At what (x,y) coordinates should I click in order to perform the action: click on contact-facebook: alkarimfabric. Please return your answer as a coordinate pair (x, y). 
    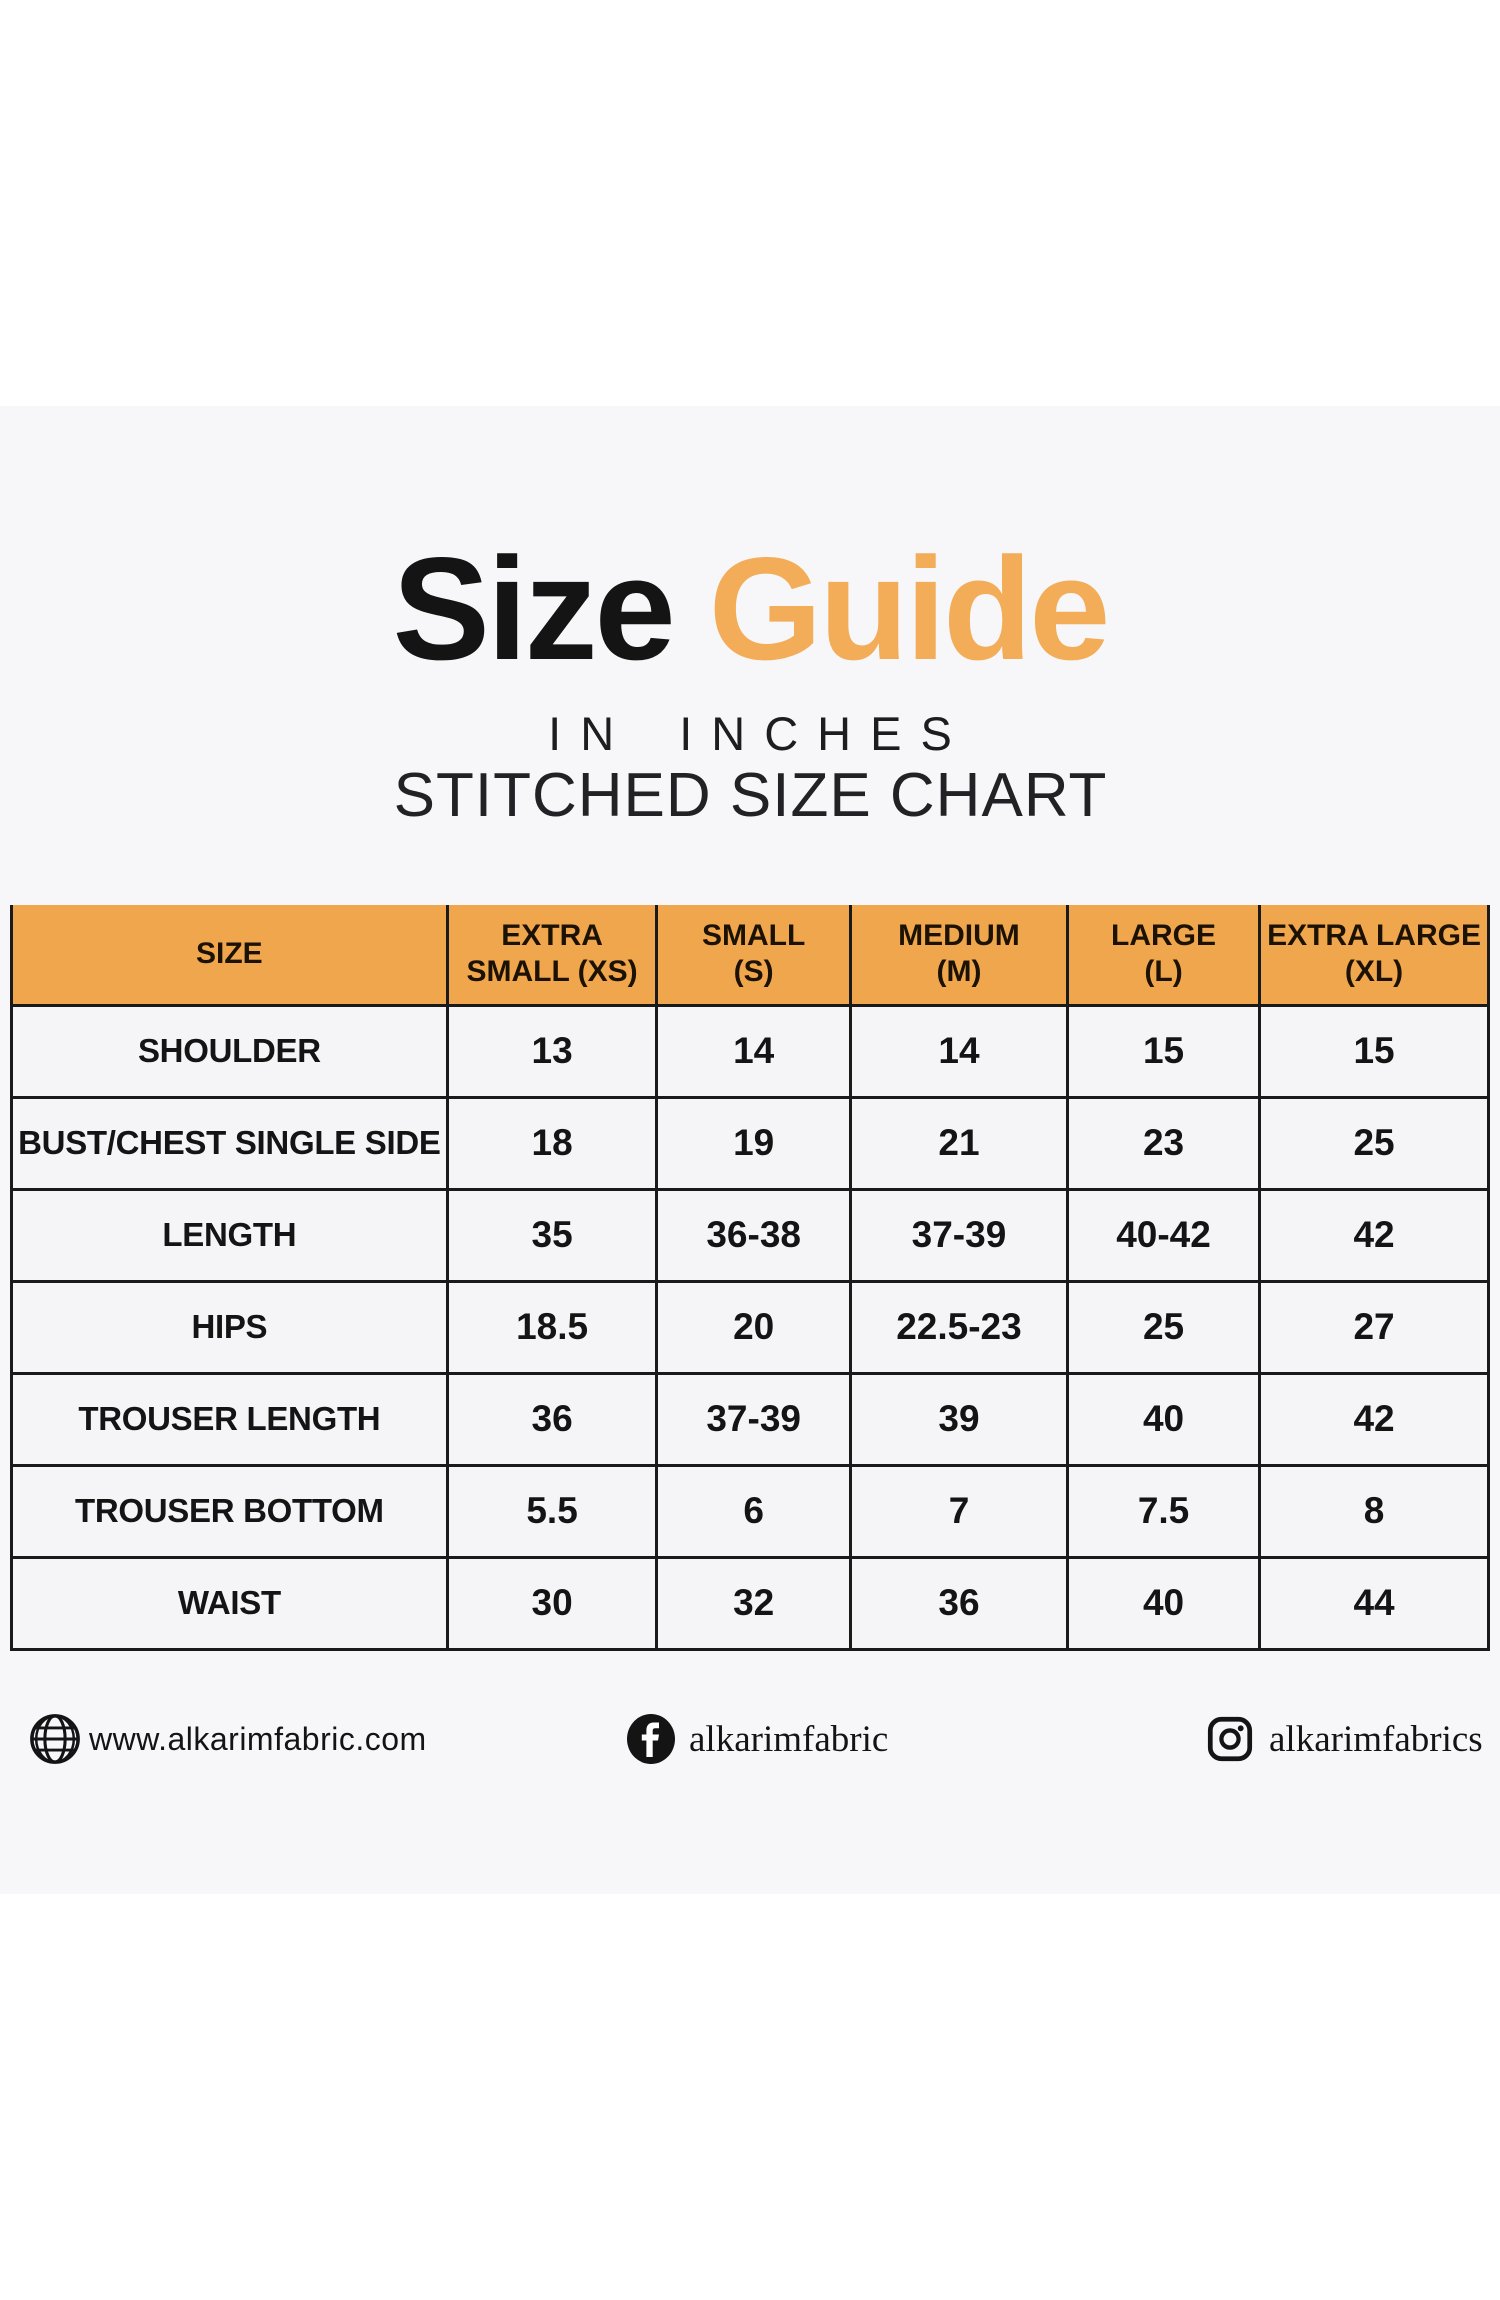
    Looking at the image, I should click on (757, 1739).